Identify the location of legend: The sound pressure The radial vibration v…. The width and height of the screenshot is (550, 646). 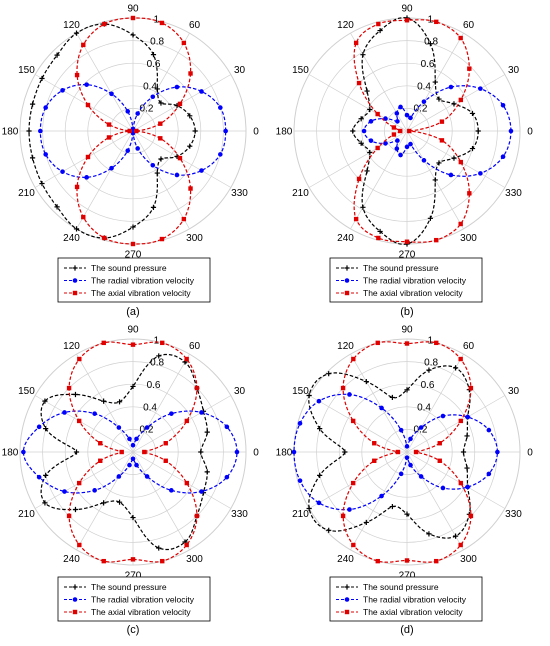
(134, 280).